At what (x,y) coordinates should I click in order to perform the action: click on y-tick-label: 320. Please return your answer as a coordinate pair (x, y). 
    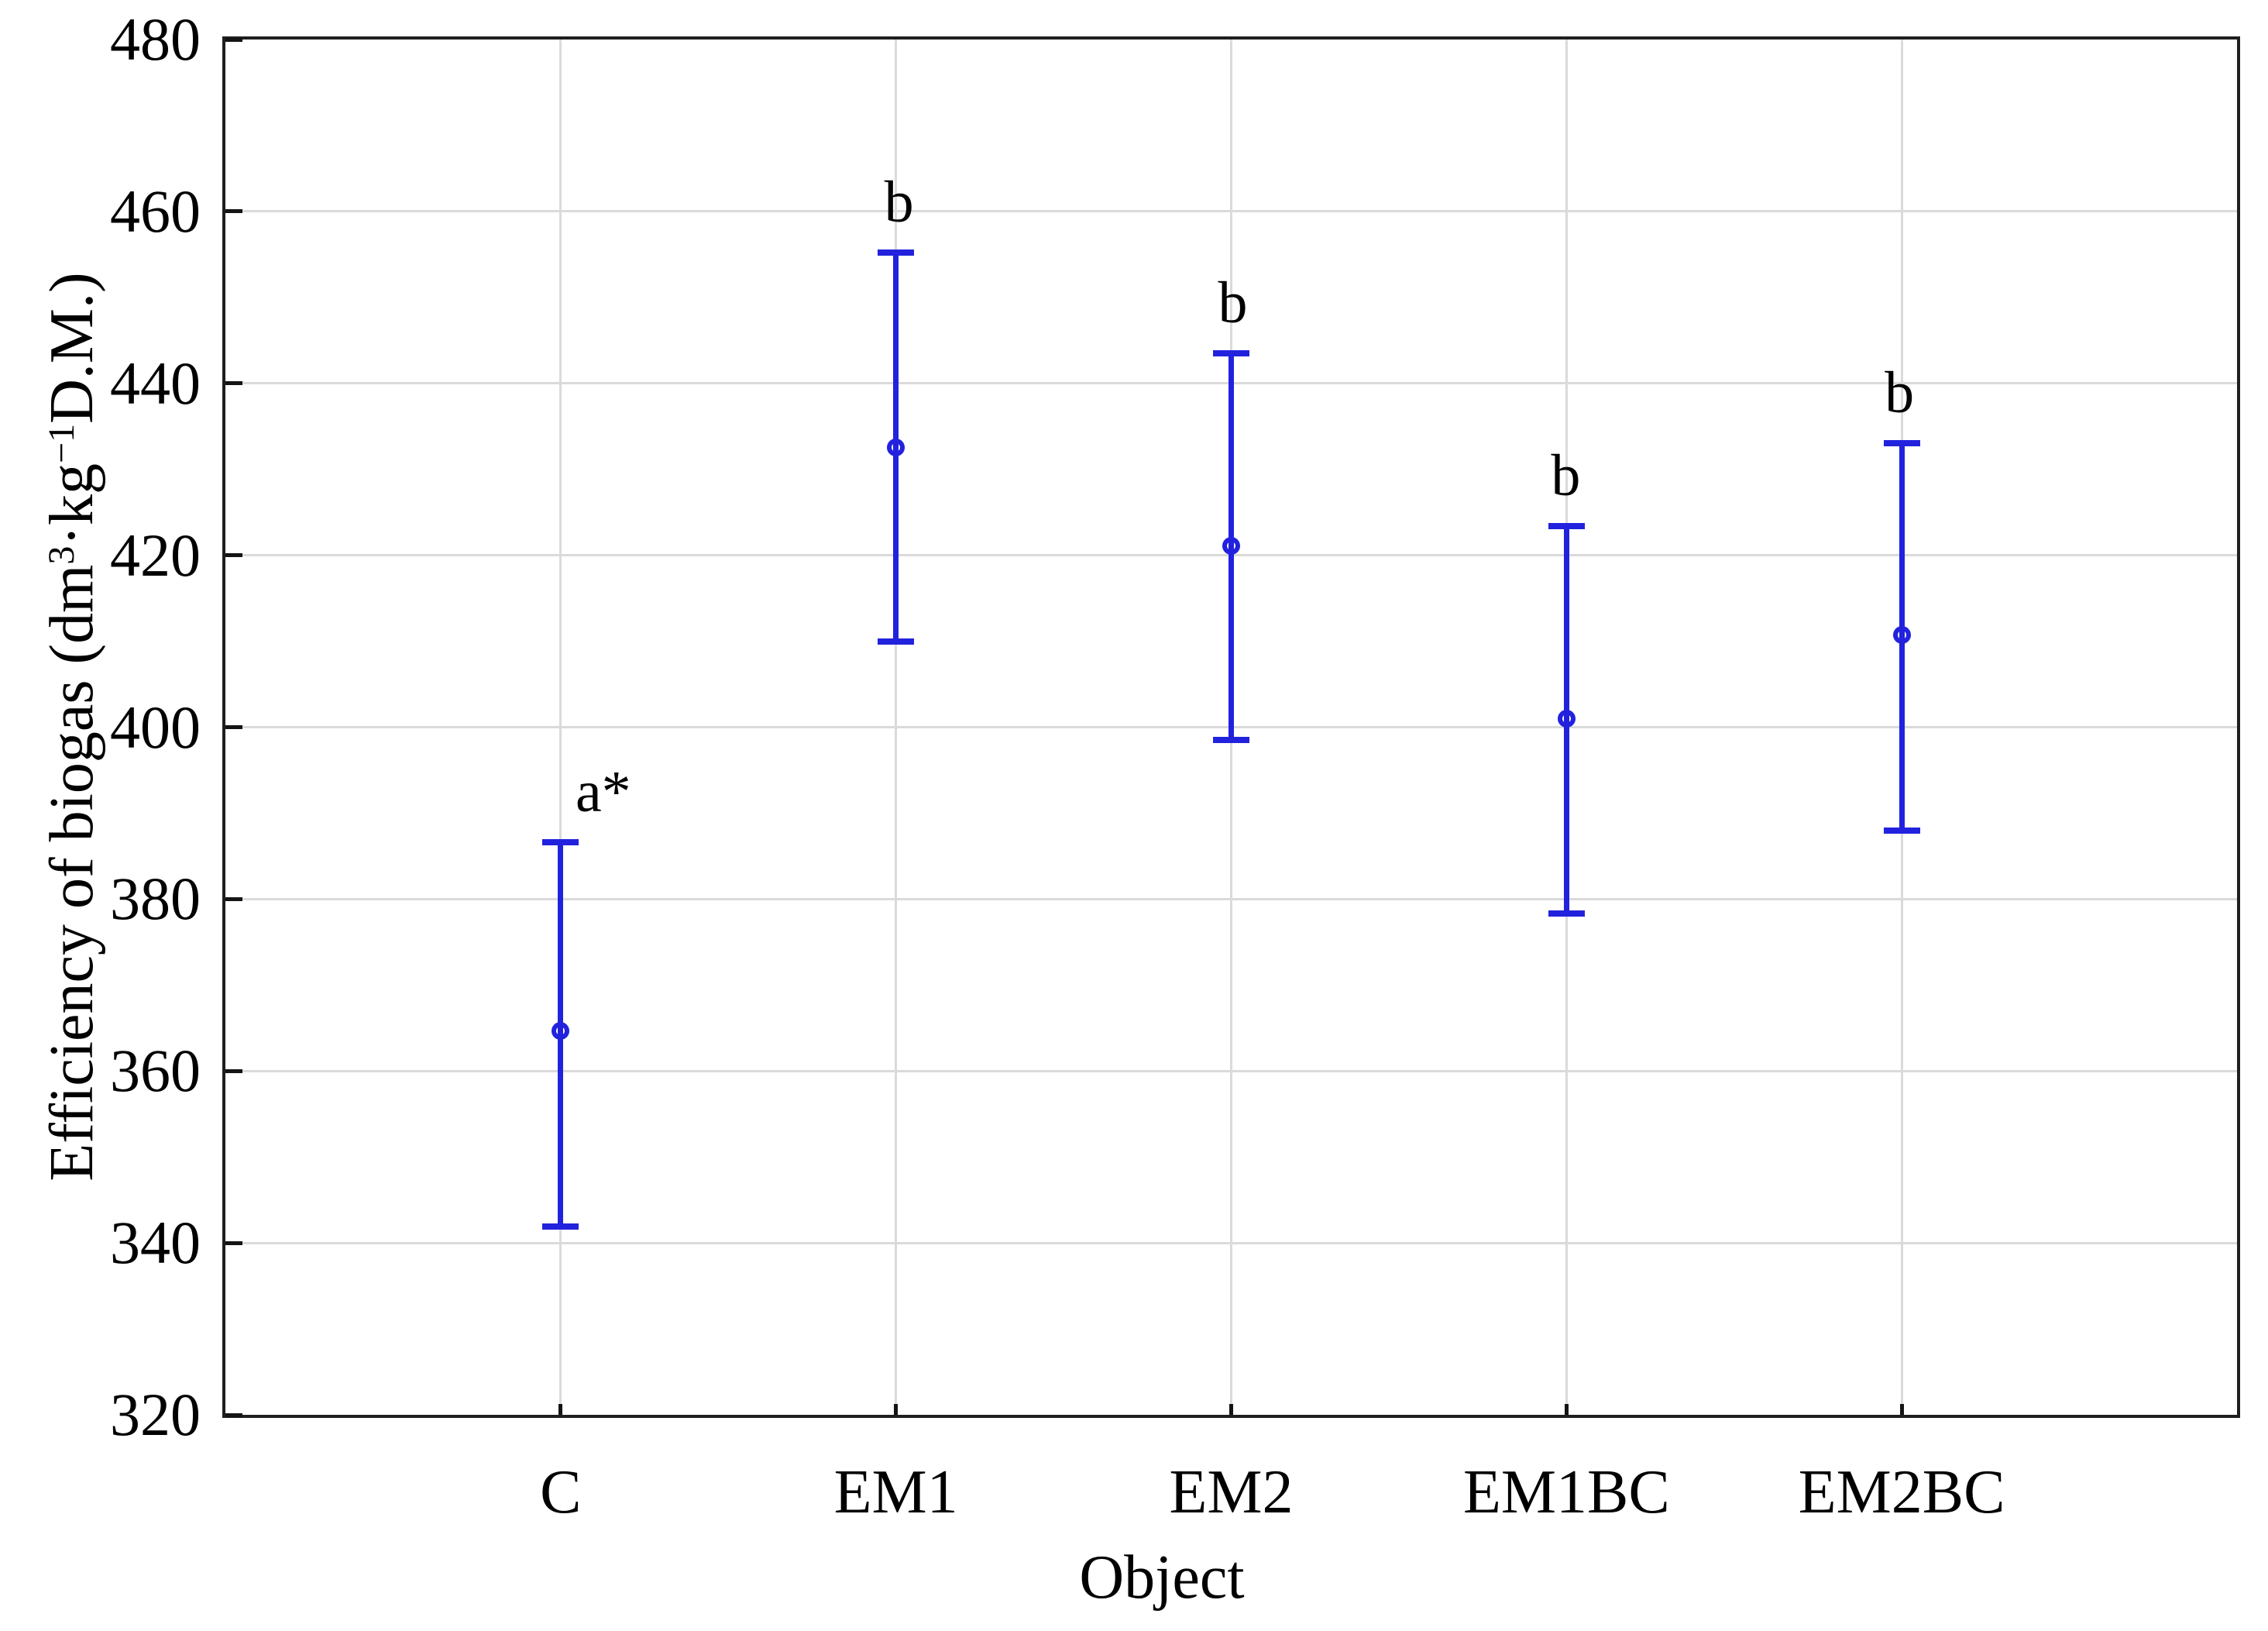
    Looking at the image, I should click on (155, 1414).